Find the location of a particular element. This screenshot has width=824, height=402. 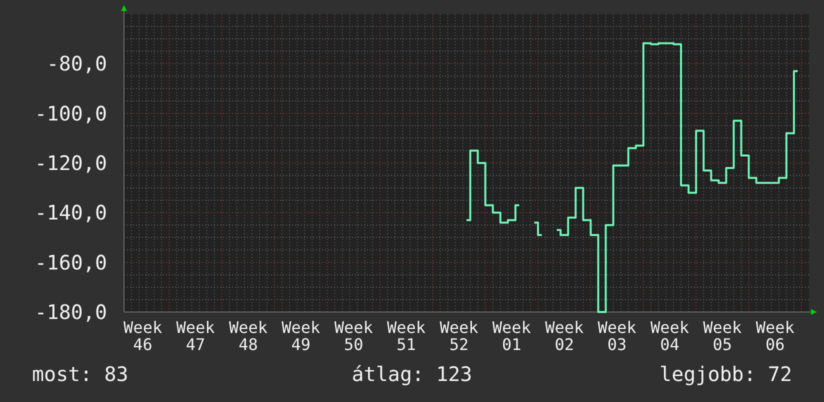

y-tick-label: -120,0 is located at coordinates (70, 163).